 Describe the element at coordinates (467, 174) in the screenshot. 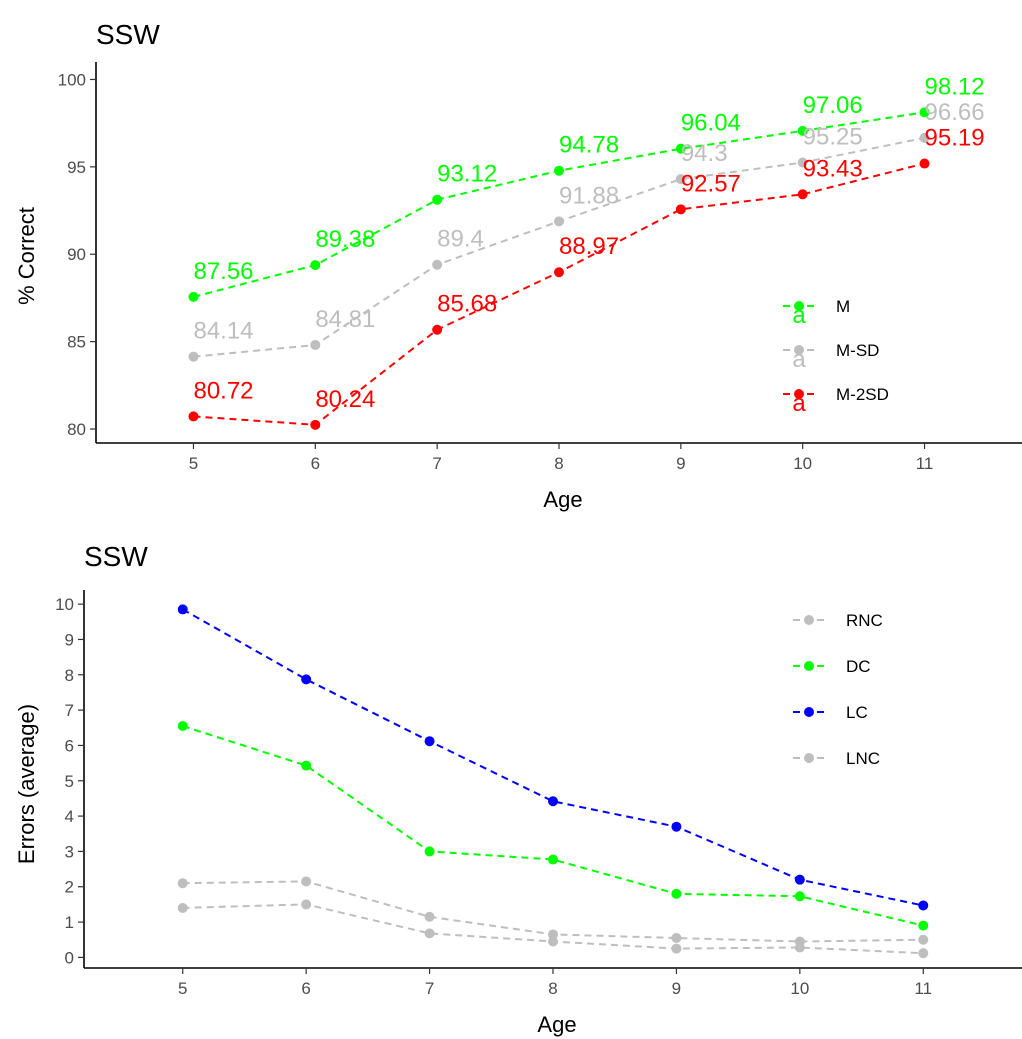

I see `data-label-m: 93.12` at that location.